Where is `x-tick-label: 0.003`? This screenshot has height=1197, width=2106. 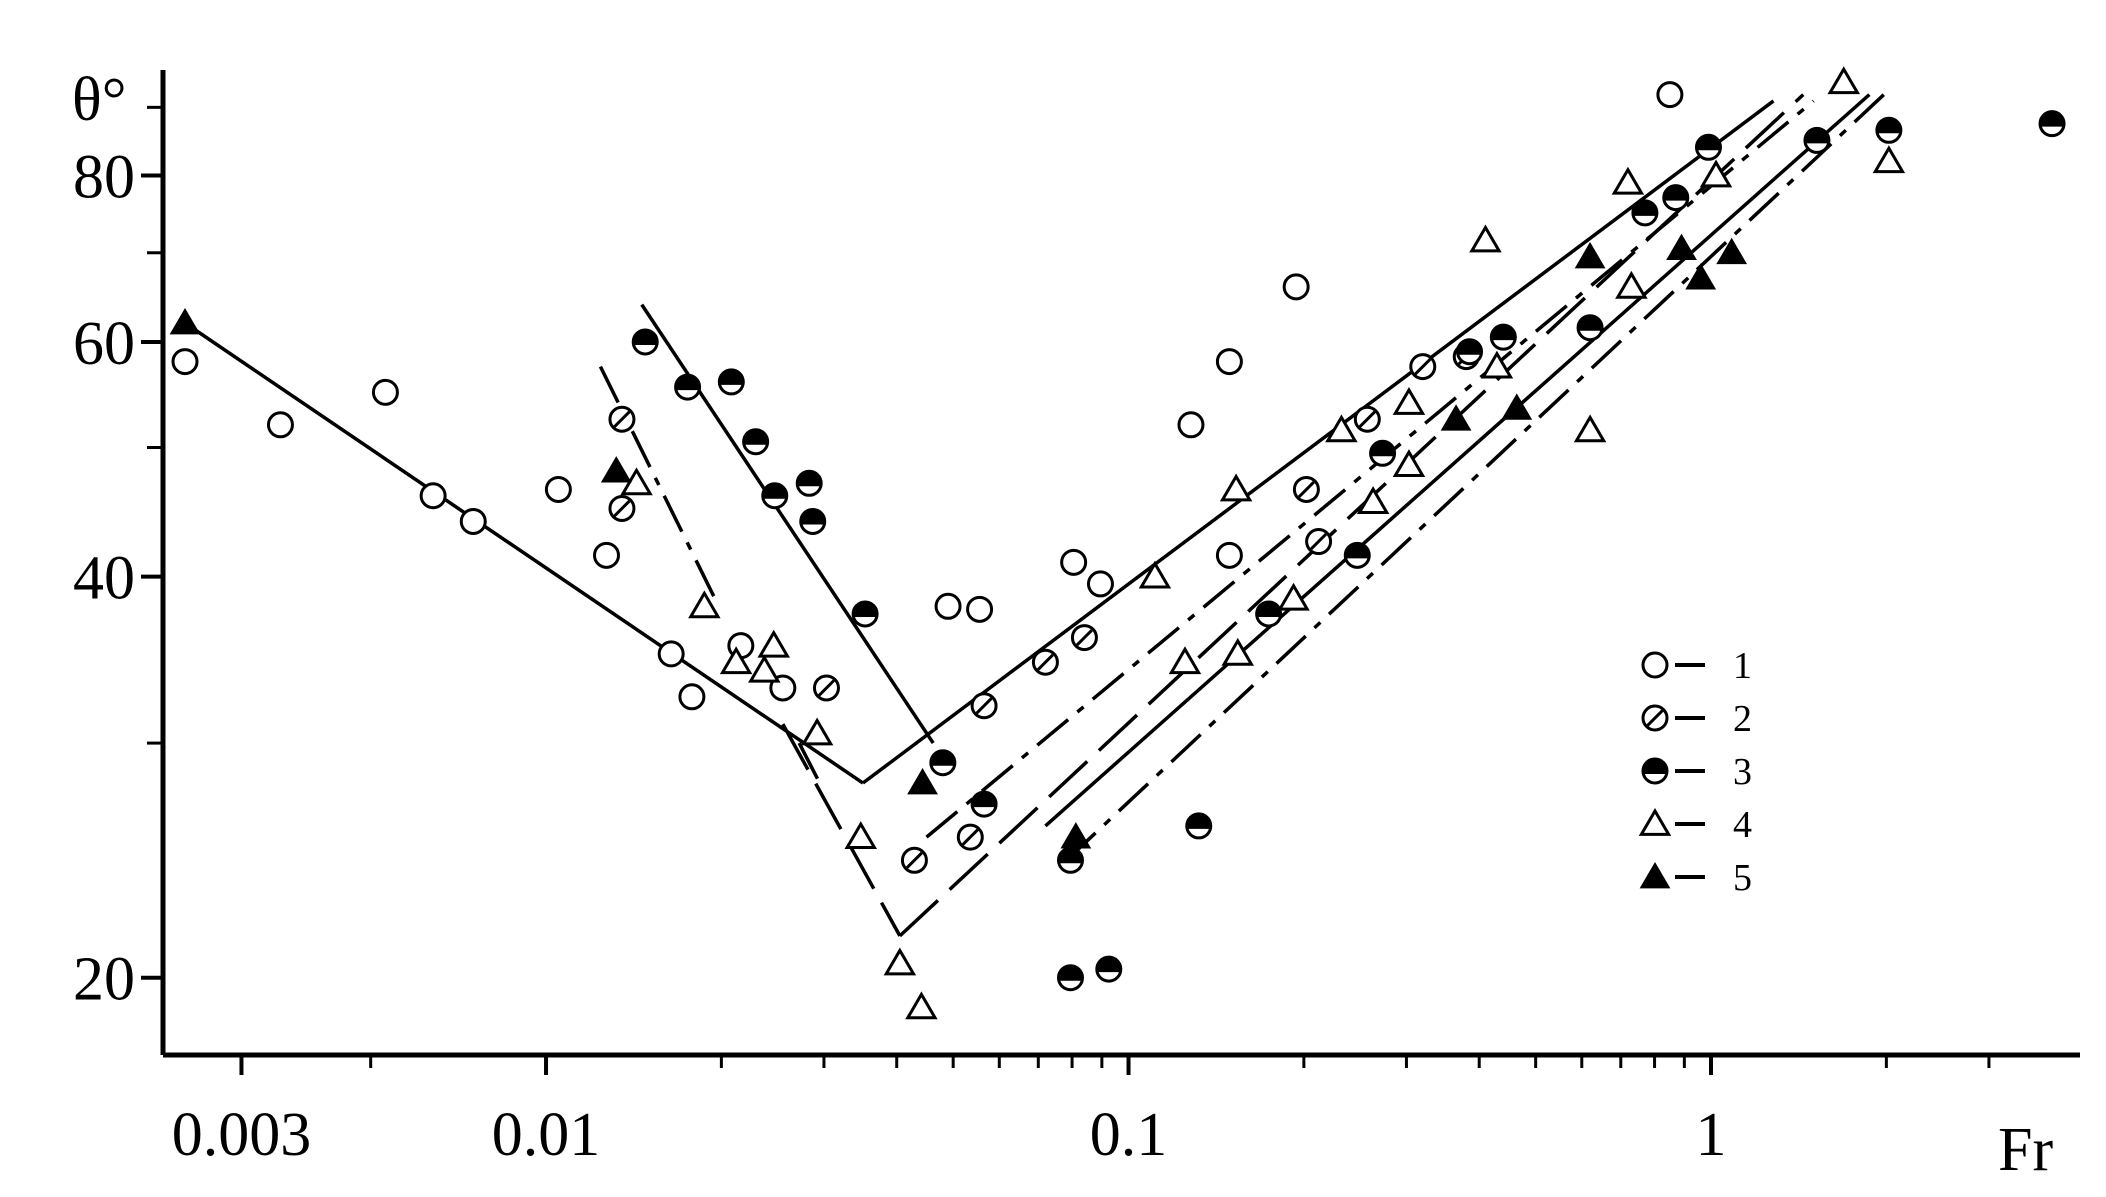
x-tick-label: 0.003 is located at coordinates (242, 1135).